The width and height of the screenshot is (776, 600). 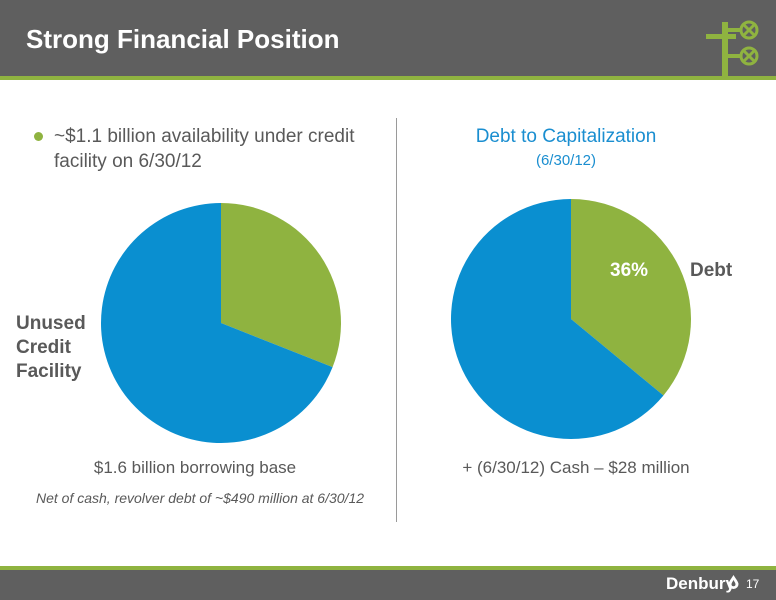 I want to click on footer-bar, so click(x=388, y=585).